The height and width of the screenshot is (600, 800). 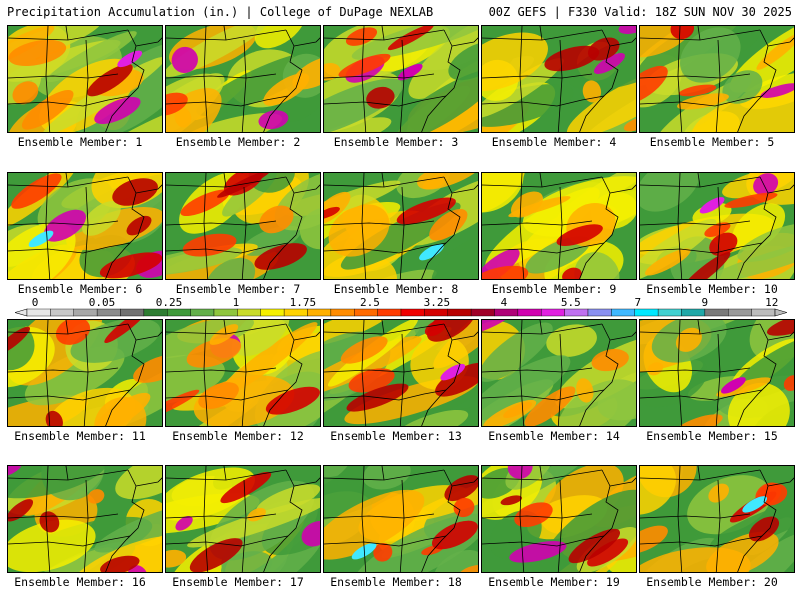 I want to click on ensemble-member-label: Ensemble Member: 12, so click(x=238, y=436).